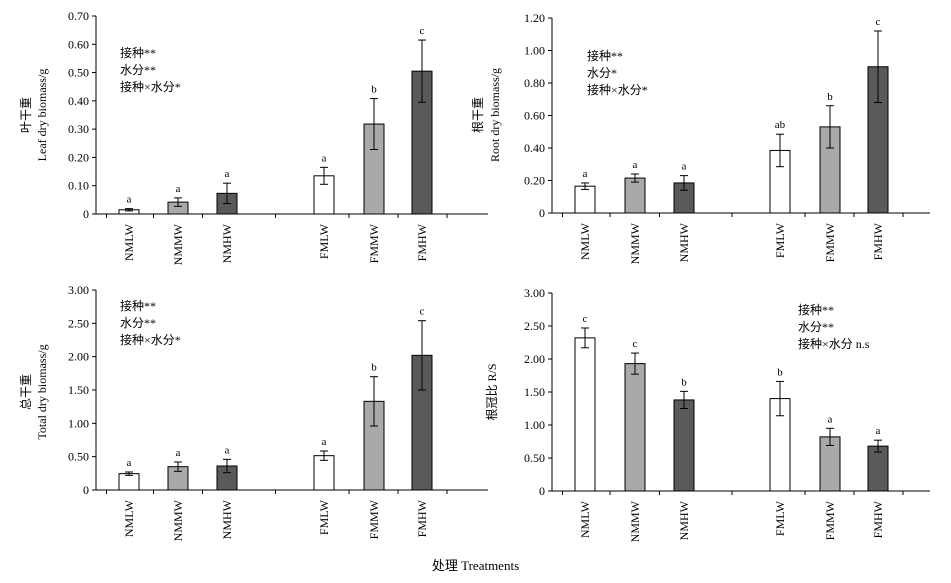 Image resolution: width=951 pixels, height=583 pixels. I want to click on y-axis-label: Total dry biomass/g, so click(42, 391).